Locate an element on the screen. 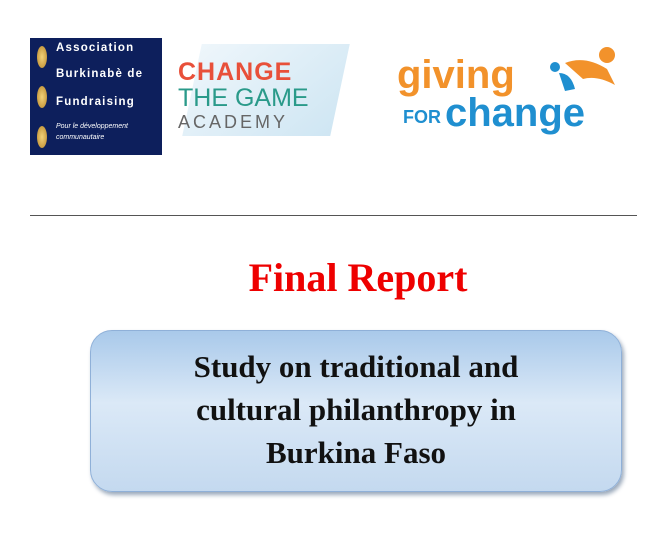  logo-text: Burkinabè de is located at coordinates (100, 74).